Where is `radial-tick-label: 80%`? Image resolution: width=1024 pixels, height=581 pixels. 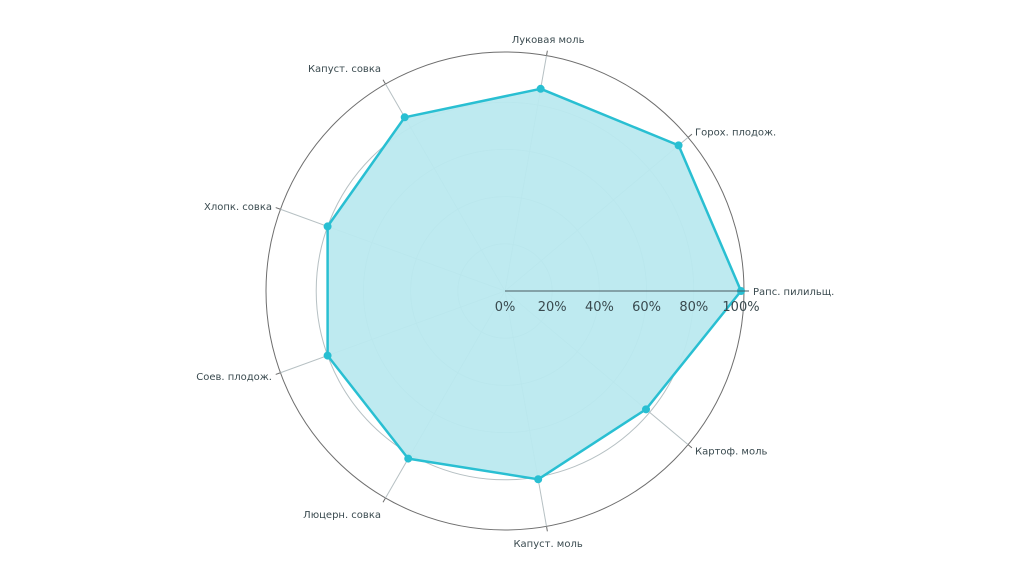 radial-tick-label: 80% is located at coordinates (693, 307).